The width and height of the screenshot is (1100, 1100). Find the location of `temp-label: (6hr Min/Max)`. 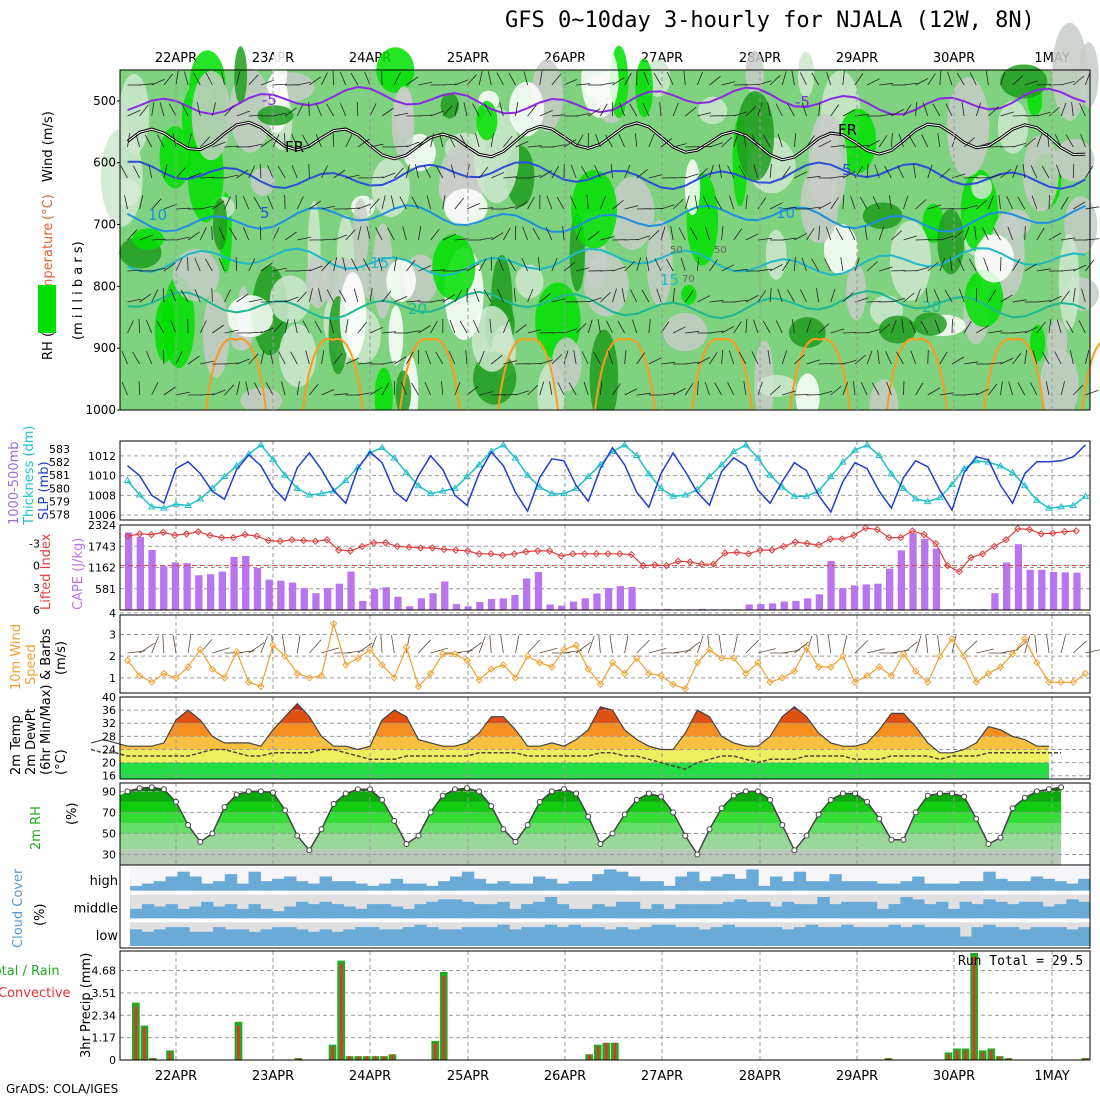

temp-label: (6hr Min/Max) is located at coordinates (46, 730).